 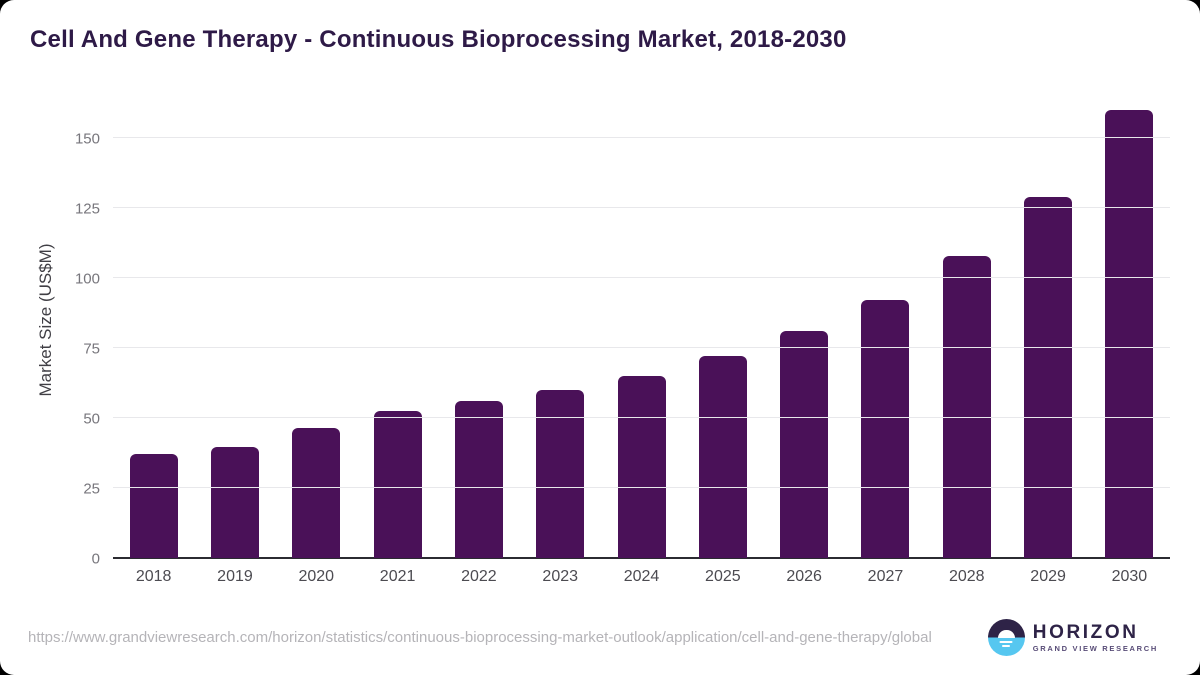 I want to click on x-label-column-2019: 2019, so click(x=234, y=577).